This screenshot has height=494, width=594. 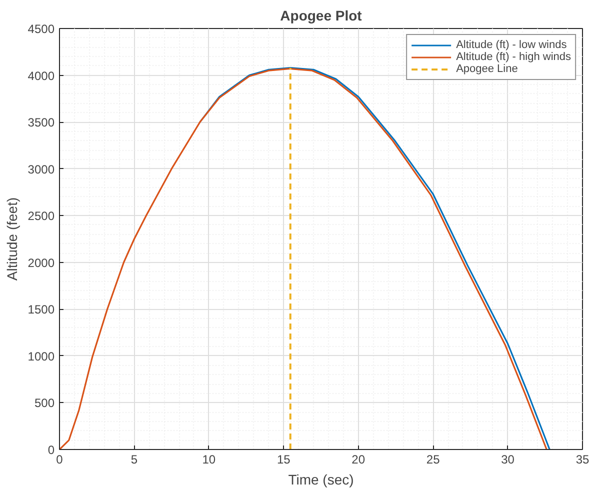 What do you see at coordinates (134, 459) in the screenshot?
I see `x-tick-label: 5` at bounding box center [134, 459].